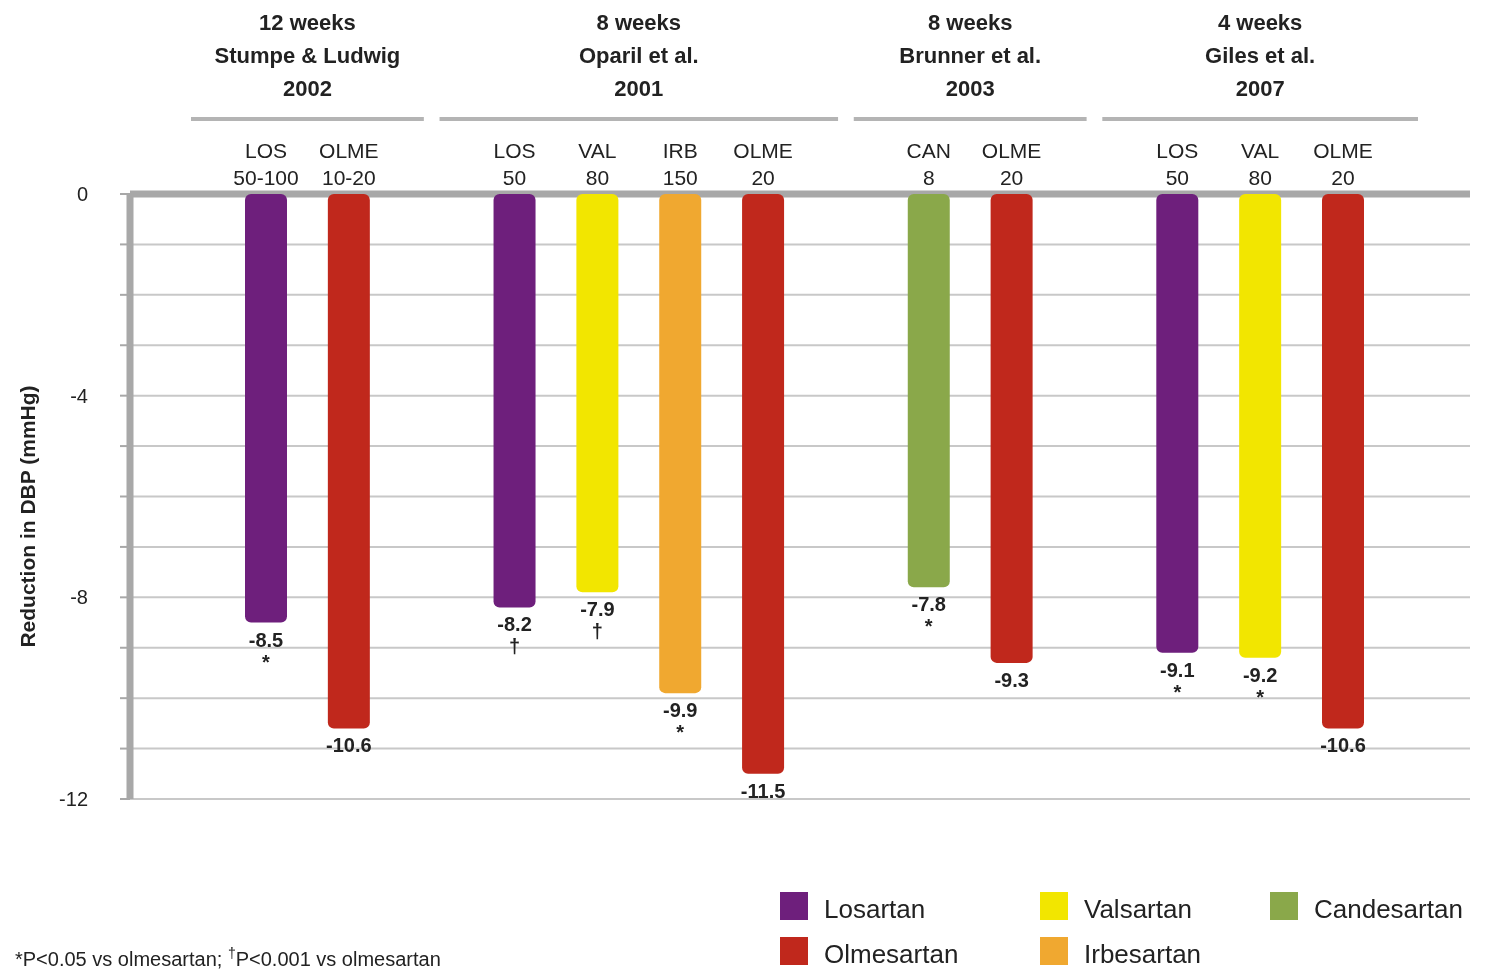 This screenshot has height=971, width=1490. Describe the element at coordinates (79, 395) in the screenshot. I see `y-tick-label: -4` at that location.